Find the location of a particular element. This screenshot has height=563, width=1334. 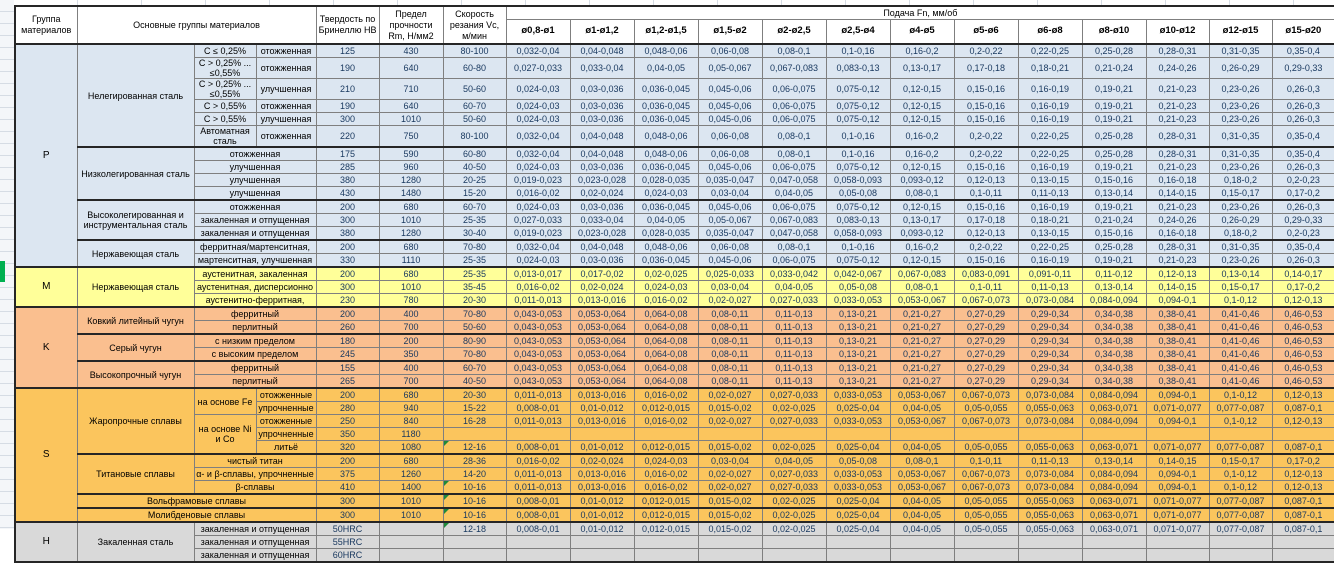

material-subtype-cell: C ≤ 0,25% is located at coordinates (225, 50).